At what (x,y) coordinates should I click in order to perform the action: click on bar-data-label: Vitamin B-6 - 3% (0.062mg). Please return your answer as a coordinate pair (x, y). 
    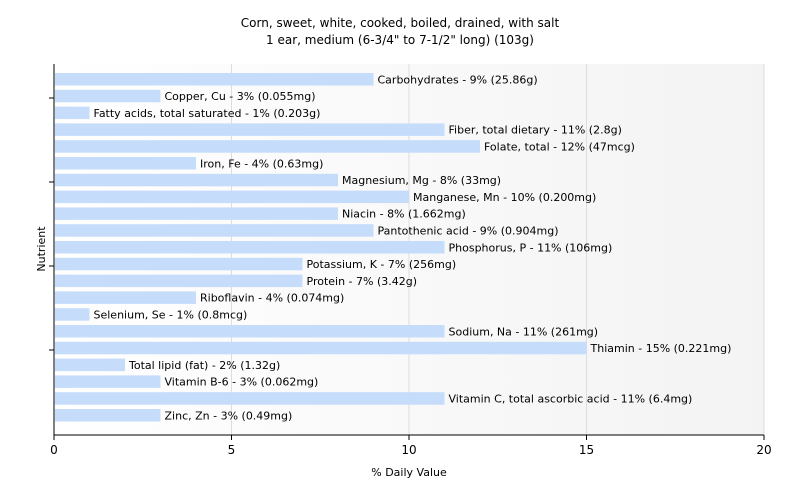
    Looking at the image, I should click on (242, 382).